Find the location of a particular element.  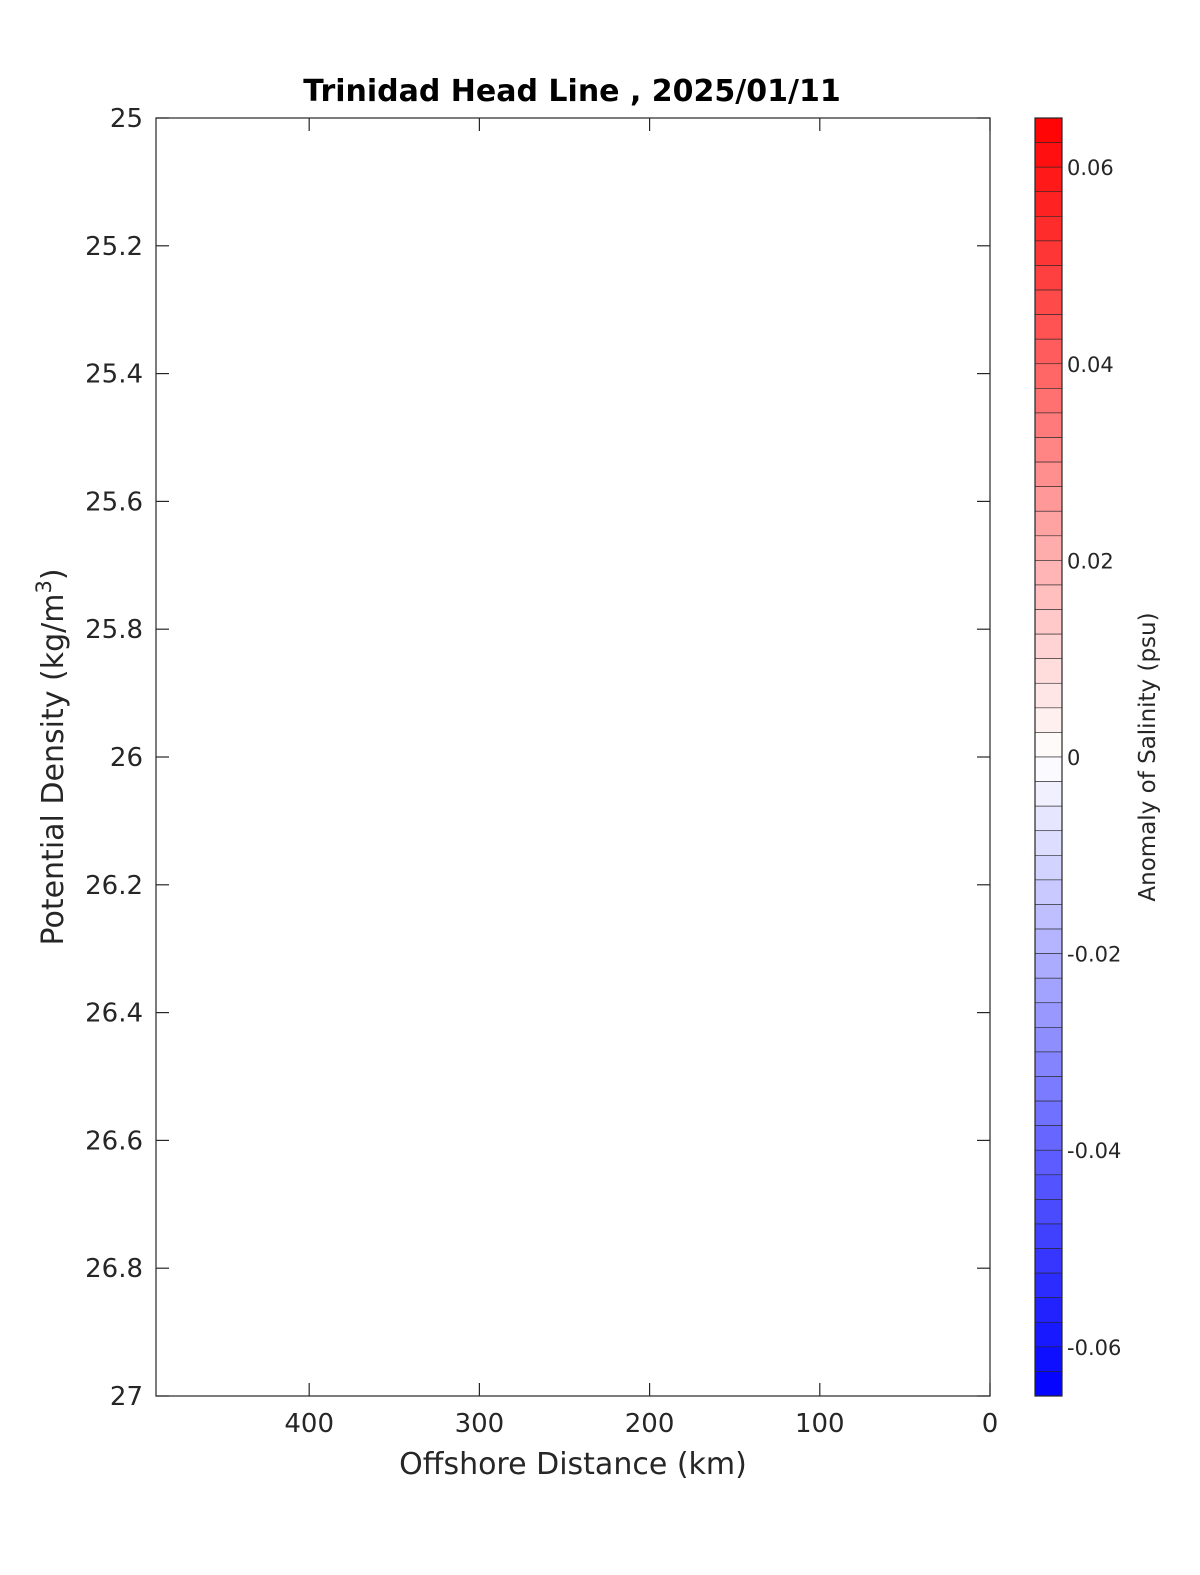

colorbar-label: Anomaly of Salinity (psu) is located at coordinates (1148, 756).